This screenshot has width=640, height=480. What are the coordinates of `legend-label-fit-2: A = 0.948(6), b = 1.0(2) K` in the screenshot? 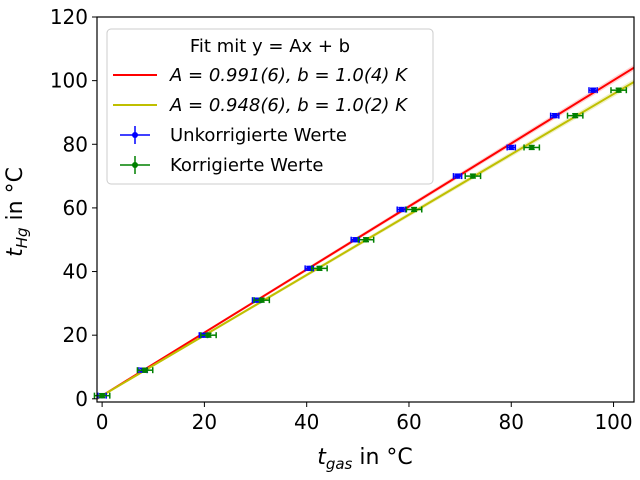 It's located at (288, 105).